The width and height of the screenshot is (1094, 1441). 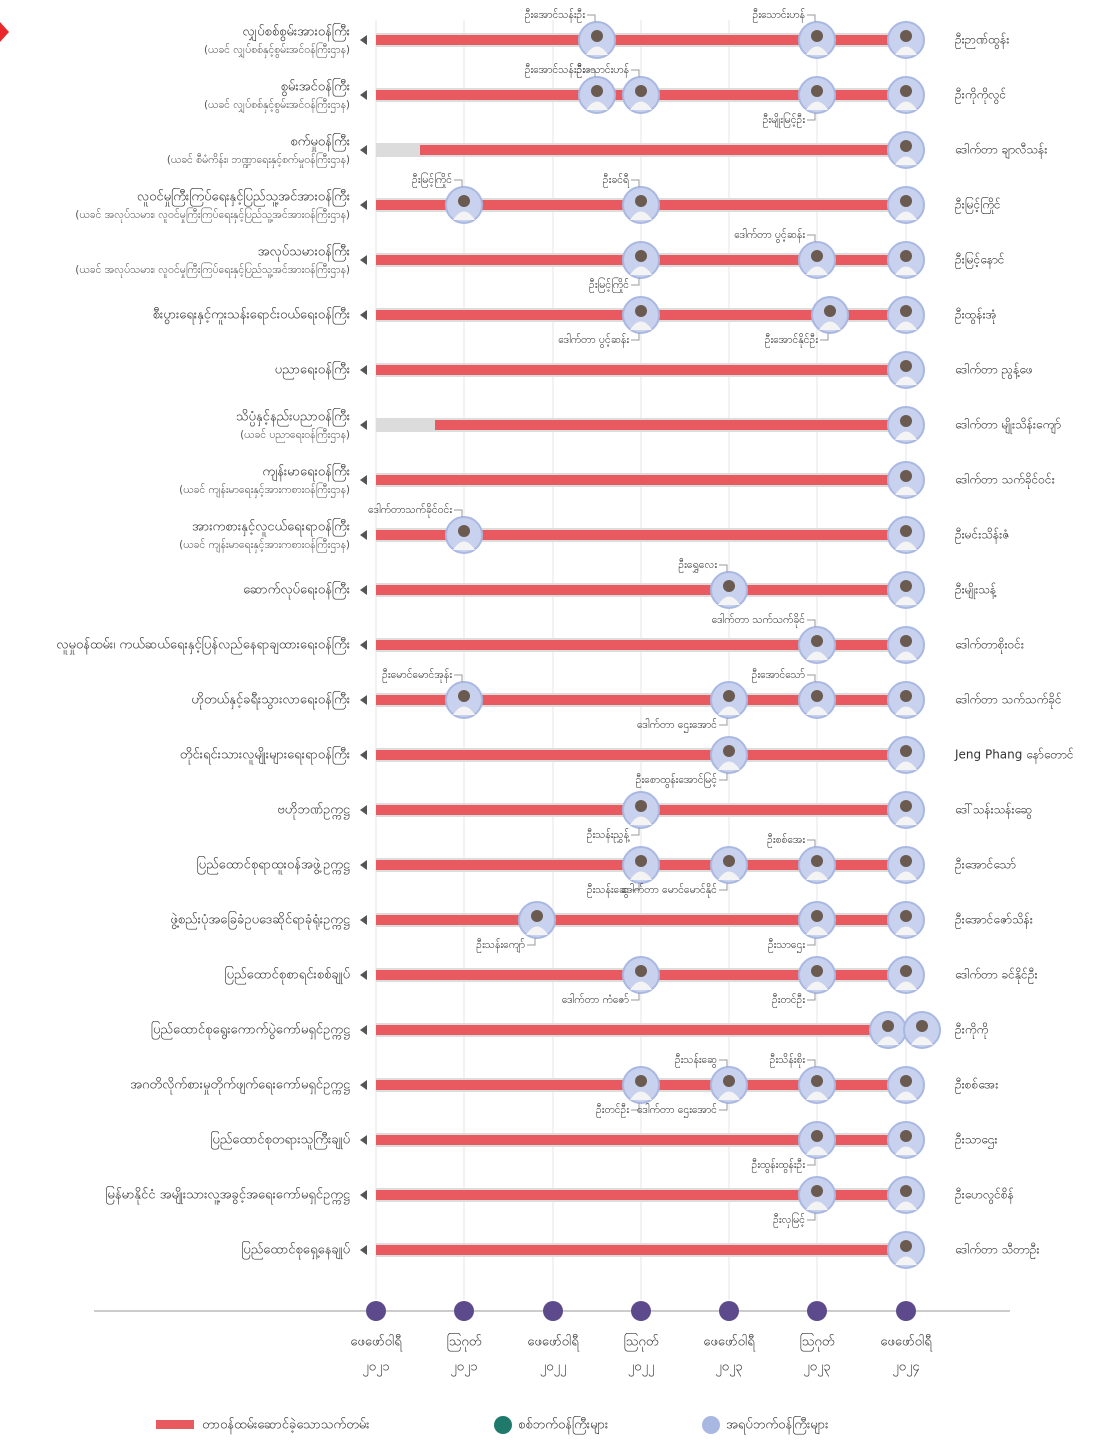 I want to click on timeline-year: ၂၀၂၁, so click(x=463, y=1368).